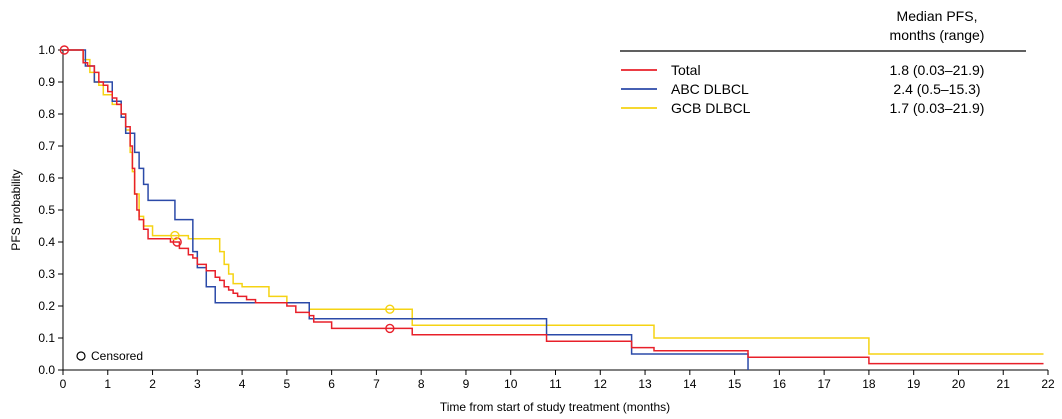 The height and width of the screenshot is (419, 1062). Describe the element at coordinates (686, 70) in the screenshot. I see `legend-label: Total` at that location.